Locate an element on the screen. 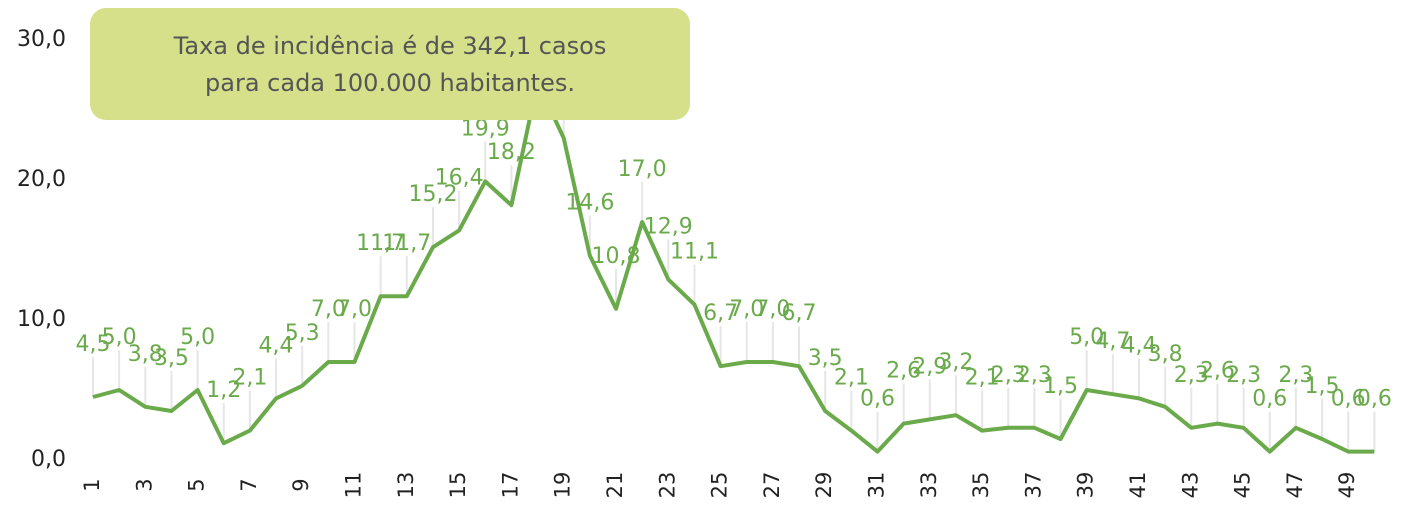  x-tick-label: 27 is located at coordinates (772, 485).